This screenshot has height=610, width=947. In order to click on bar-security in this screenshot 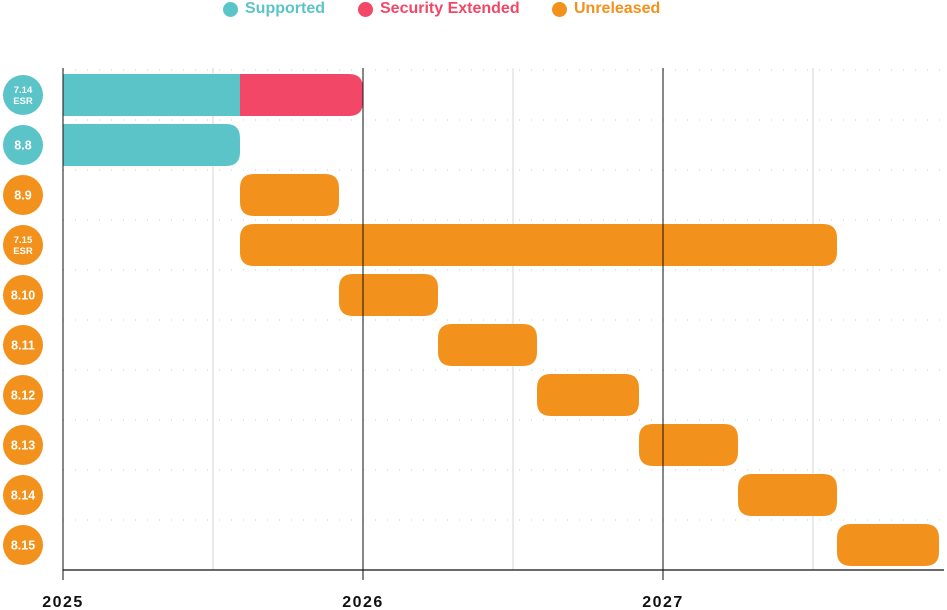, I will do `click(301, 95)`.